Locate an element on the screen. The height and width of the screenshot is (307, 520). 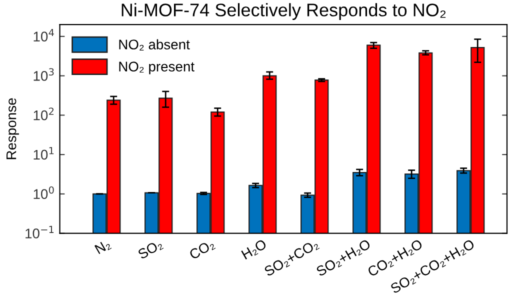
y-axis-title: Response is located at coordinates (12, 129).